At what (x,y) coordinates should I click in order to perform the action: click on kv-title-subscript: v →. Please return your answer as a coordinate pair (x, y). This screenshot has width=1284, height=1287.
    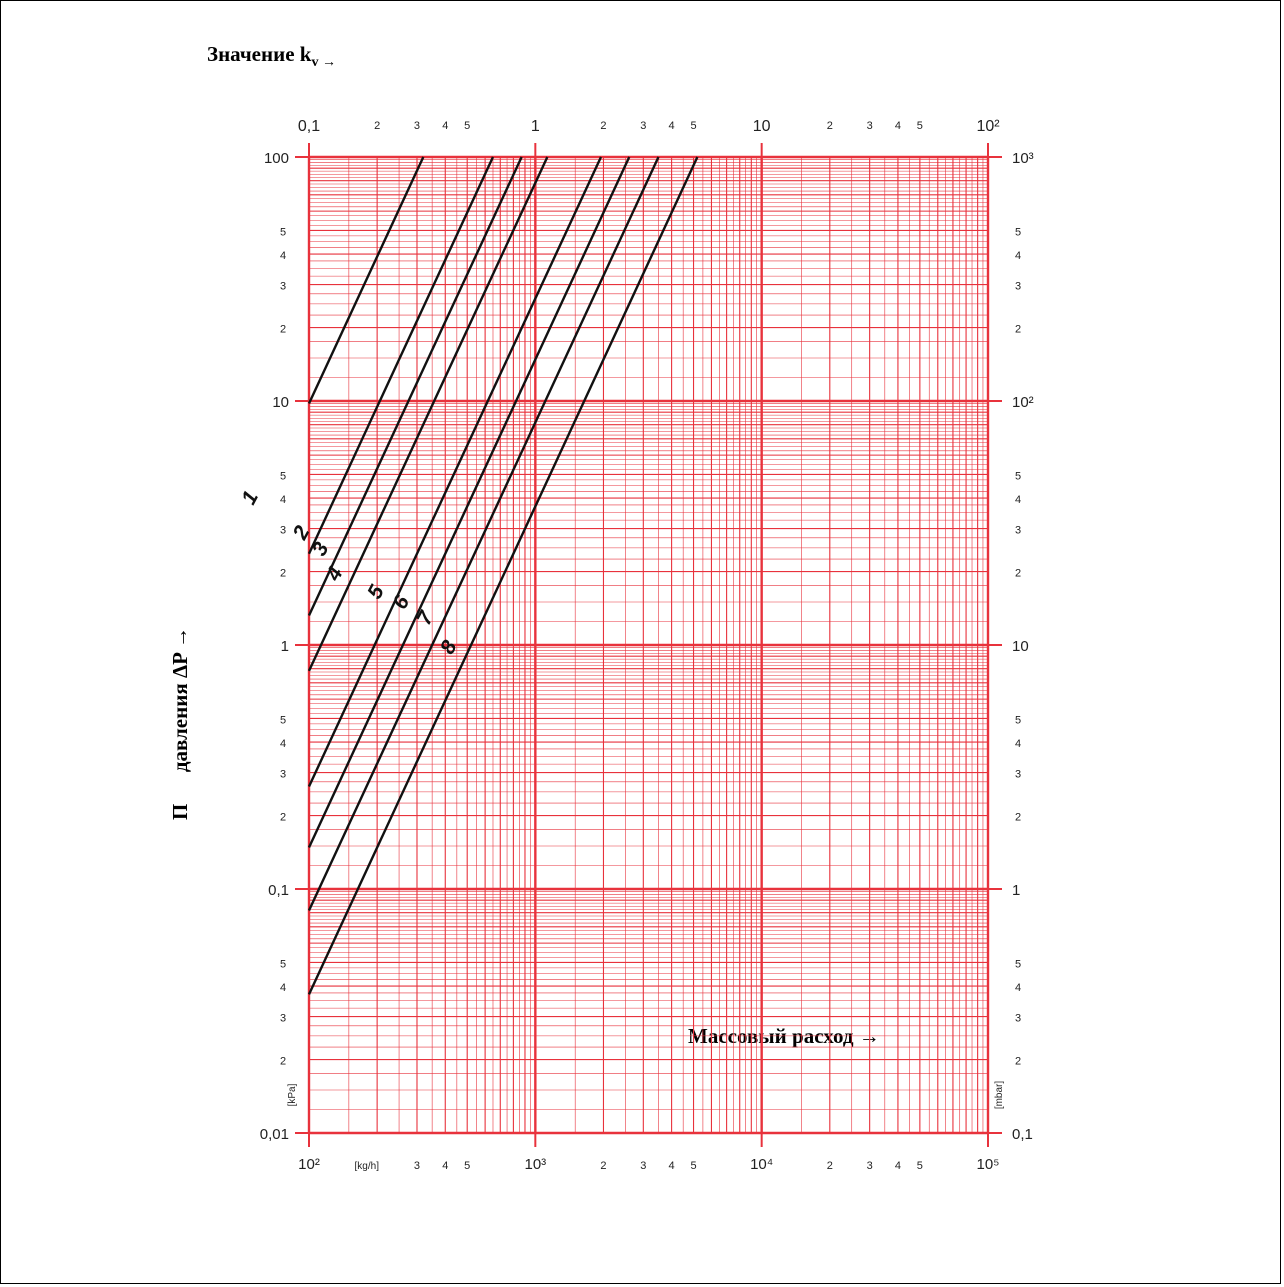
    Looking at the image, I should click on (323, 63).